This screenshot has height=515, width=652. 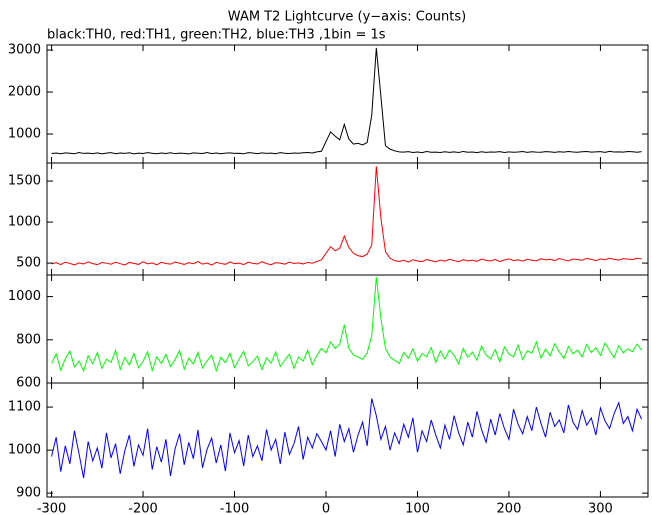 I want to click on y-tick-label: 2000, so click(x=24, y=92).